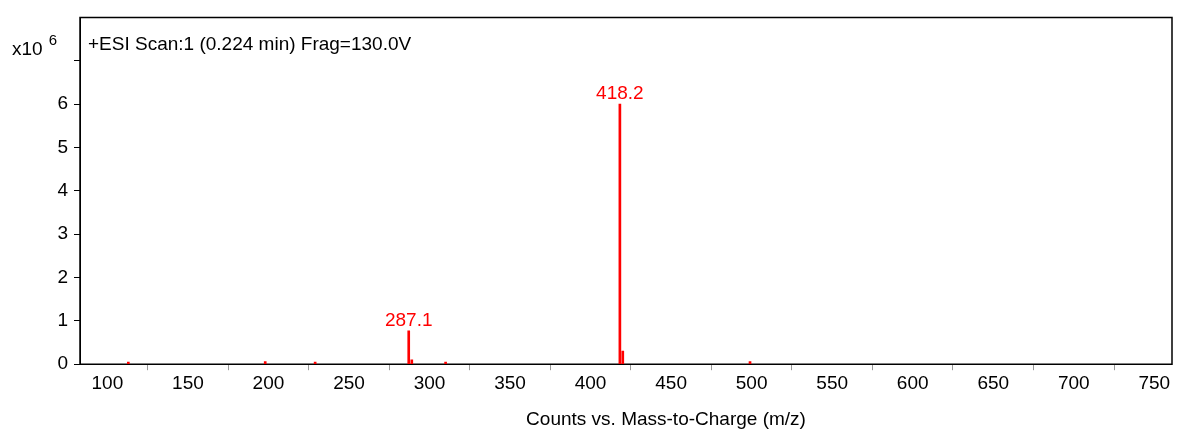  Describe the element at coordinates (590, 382) in the screenshot. I see `x-tick-label: 400` at that location.